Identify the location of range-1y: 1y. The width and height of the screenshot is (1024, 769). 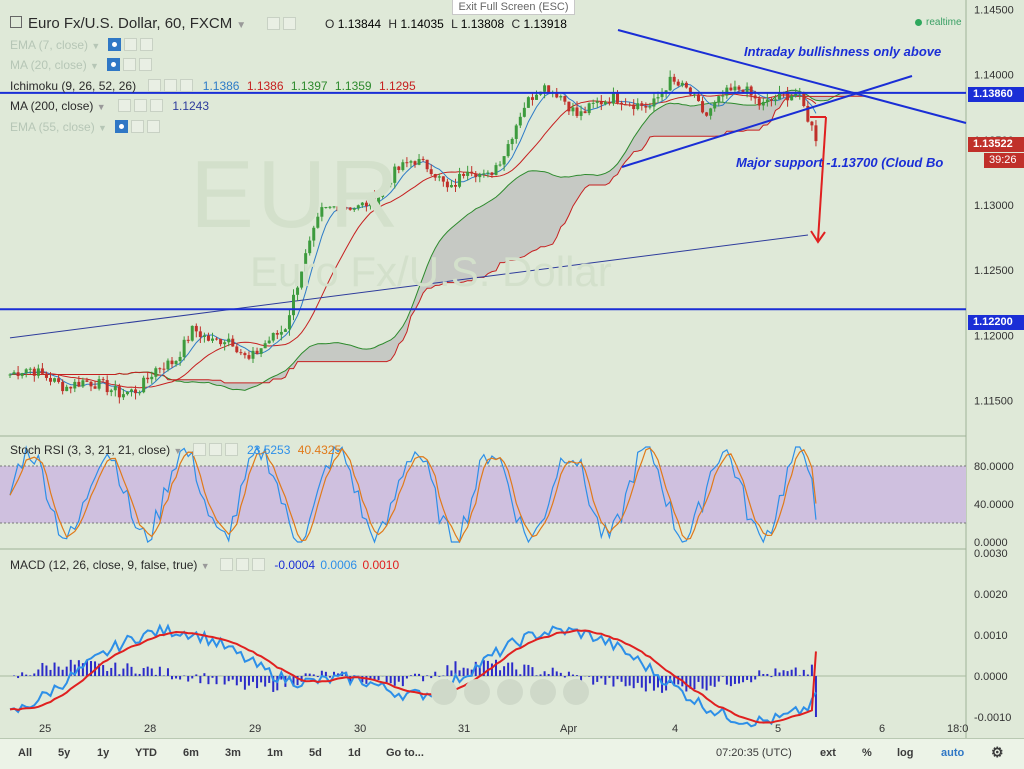
(103, 753).